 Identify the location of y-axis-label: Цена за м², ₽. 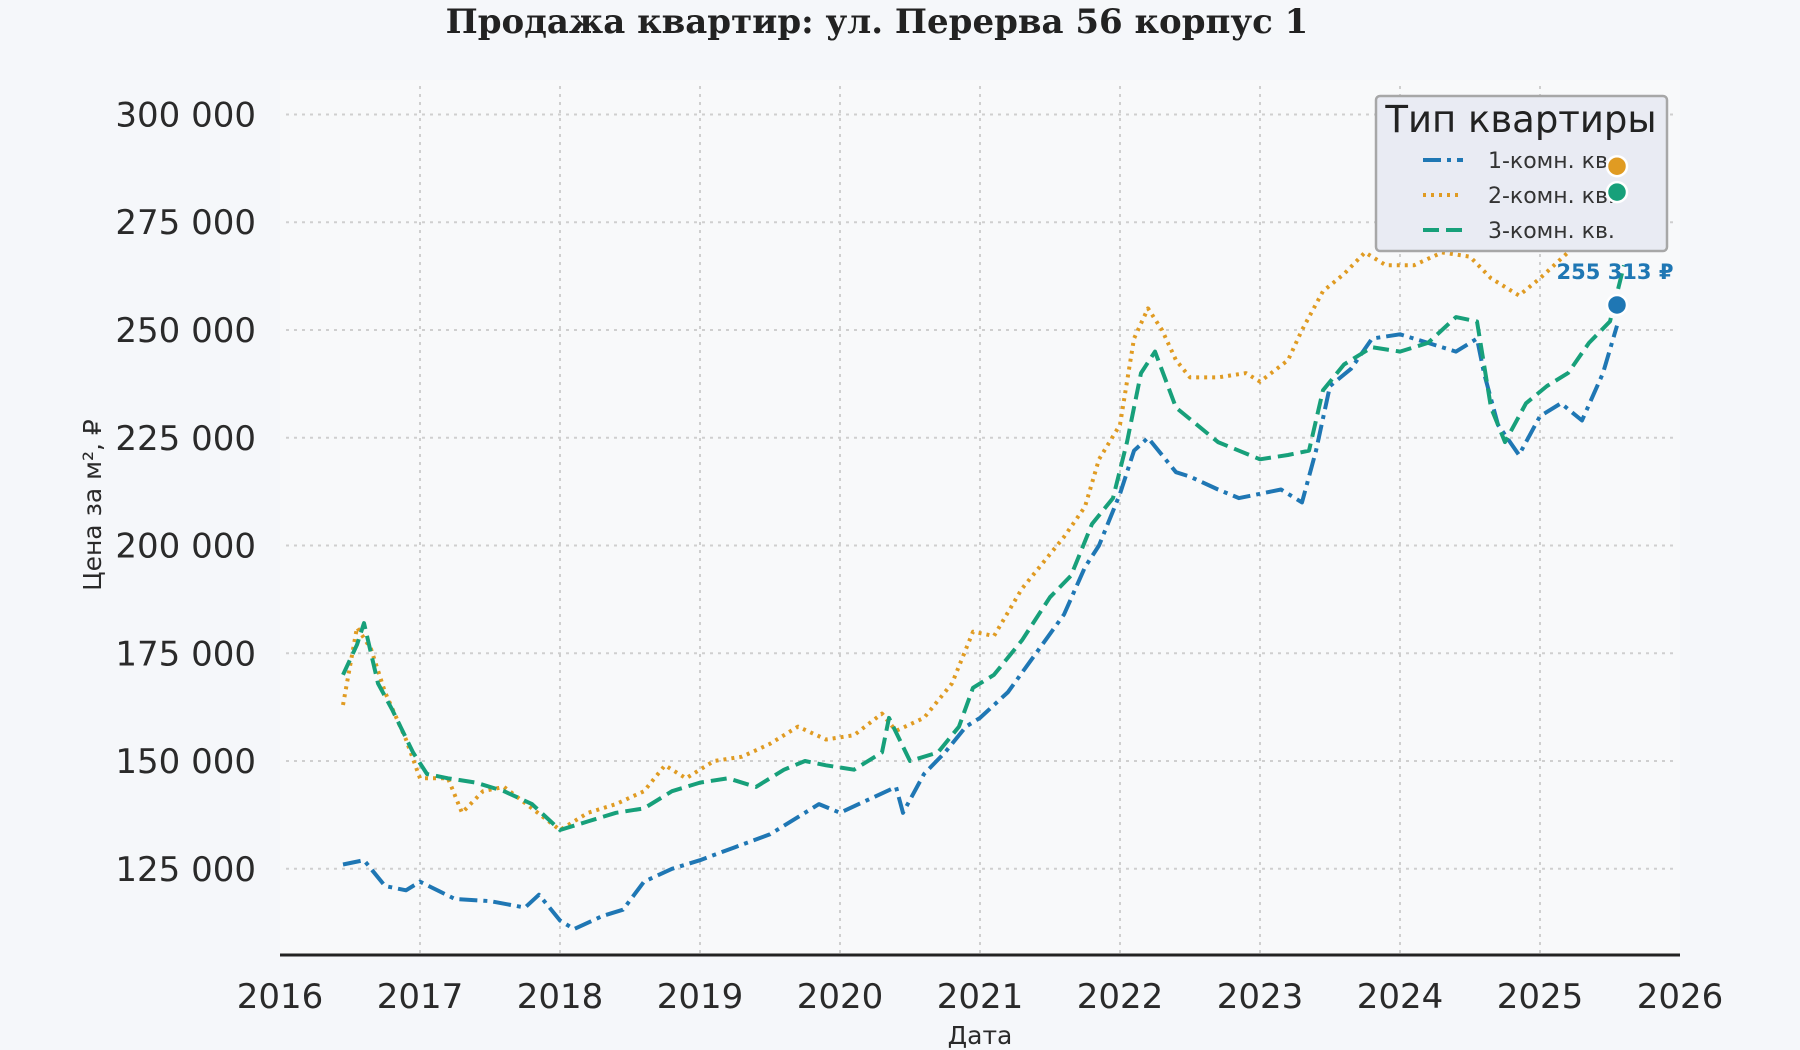
(92, 505).